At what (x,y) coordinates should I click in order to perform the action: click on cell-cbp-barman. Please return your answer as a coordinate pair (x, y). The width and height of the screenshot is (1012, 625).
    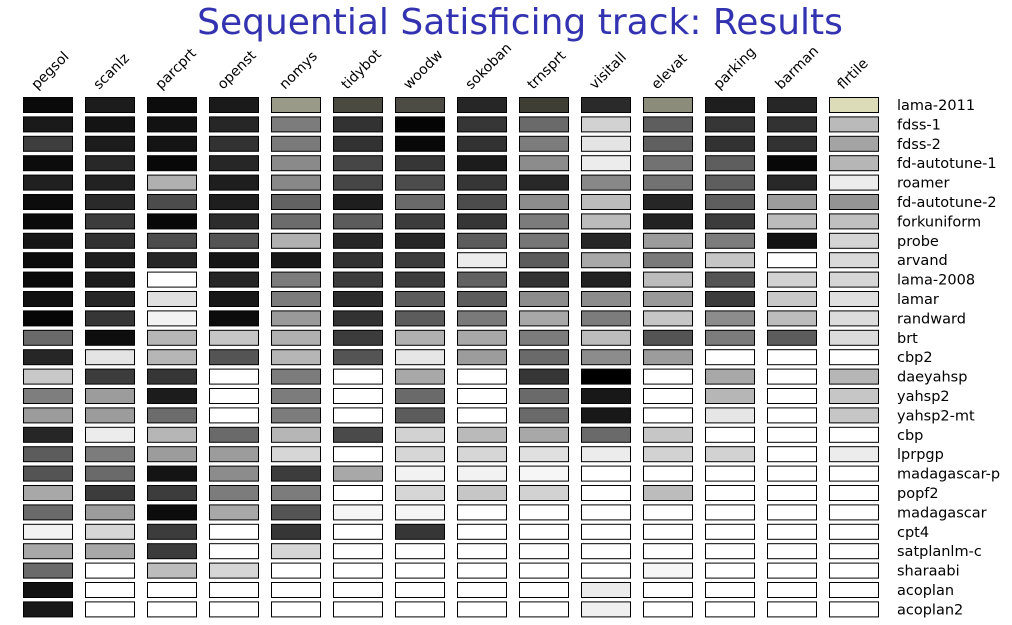
    Looking at the image, I should click on (792, 434).